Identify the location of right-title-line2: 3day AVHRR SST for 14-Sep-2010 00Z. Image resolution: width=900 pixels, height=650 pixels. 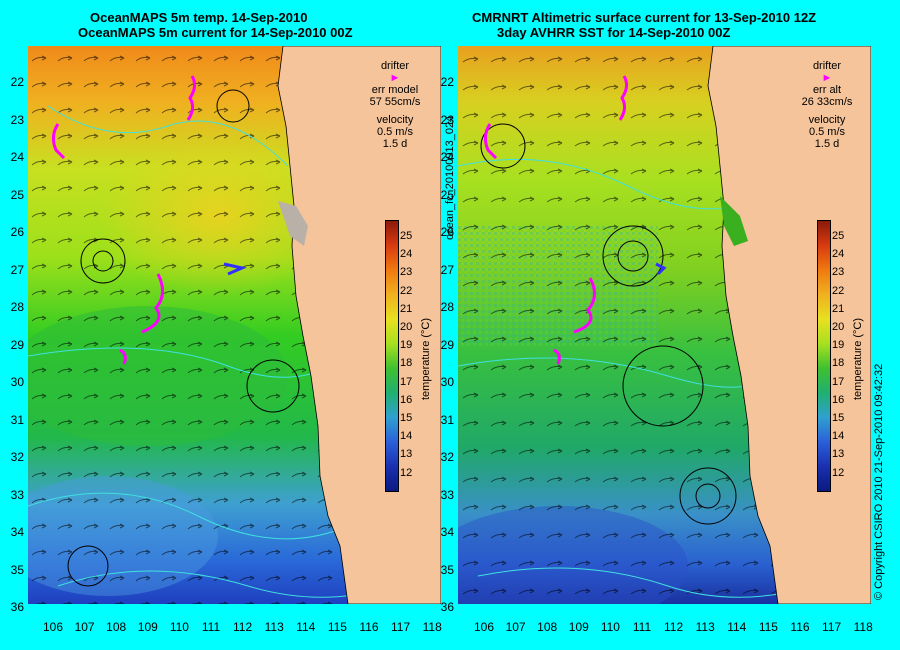
(614, 32).